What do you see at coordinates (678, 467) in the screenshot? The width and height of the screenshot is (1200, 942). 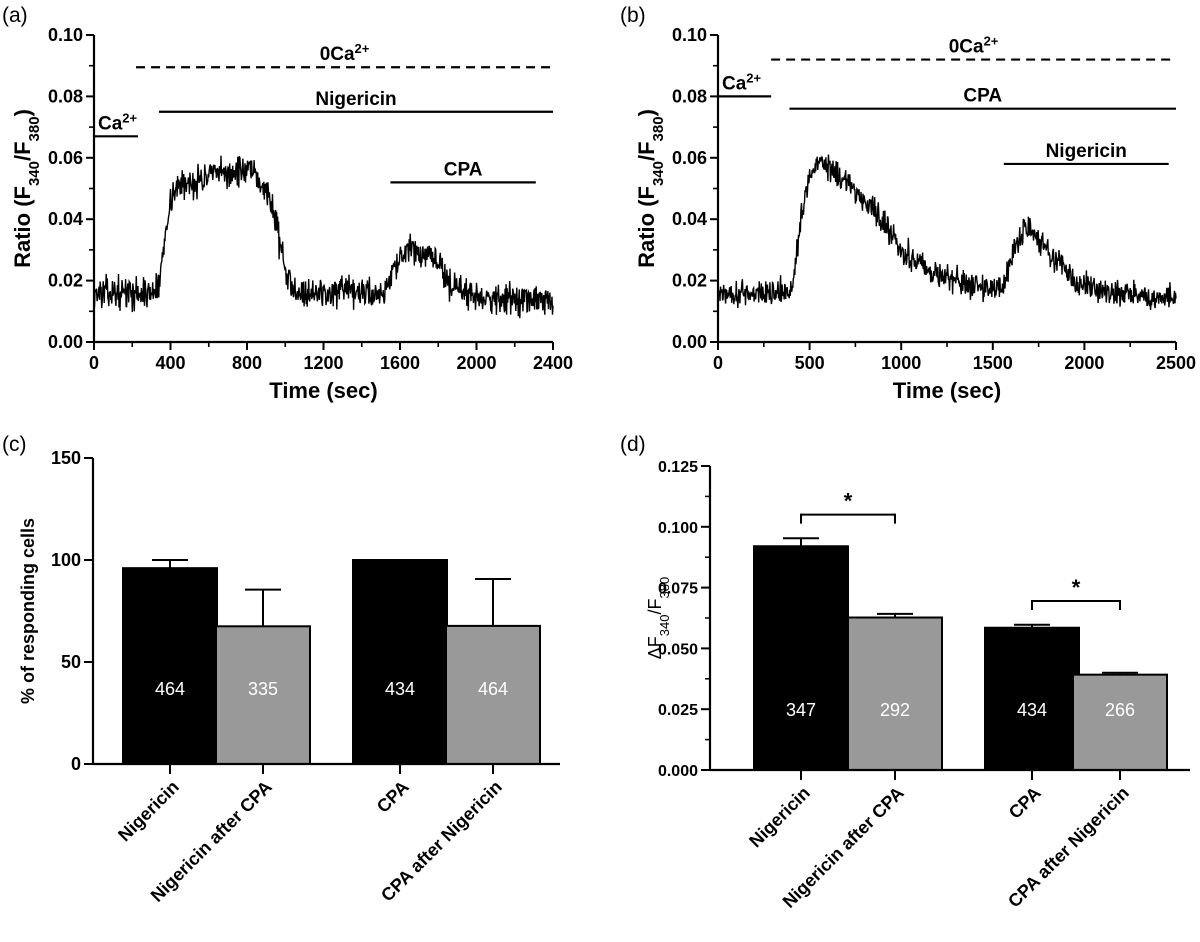 I see `y-tick-label-d-5: 0.125` at bounding box center [678, 467].